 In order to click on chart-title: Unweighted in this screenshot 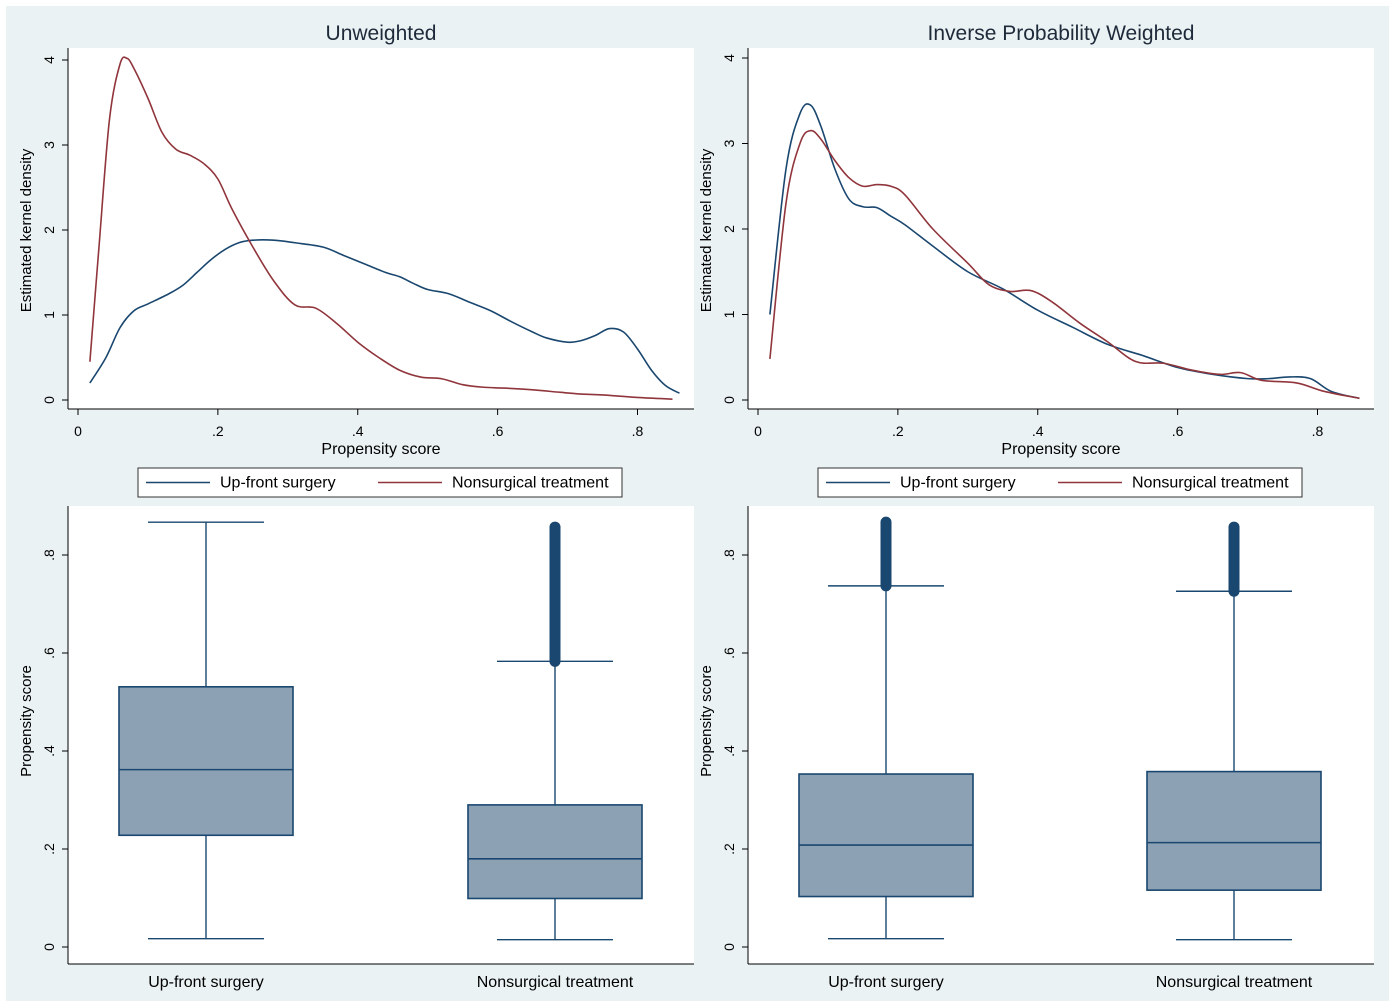, I will do `click(381, 33)`.